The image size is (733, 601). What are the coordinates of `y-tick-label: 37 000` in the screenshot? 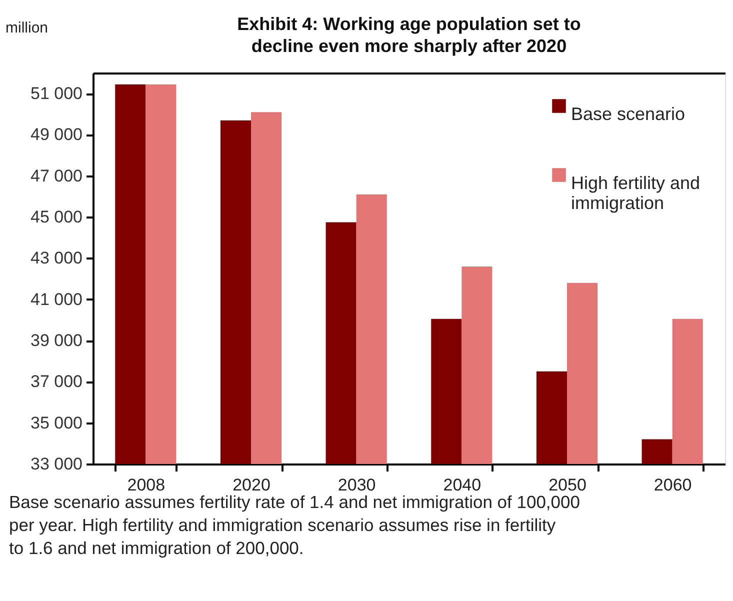 It's located at (56, 382).